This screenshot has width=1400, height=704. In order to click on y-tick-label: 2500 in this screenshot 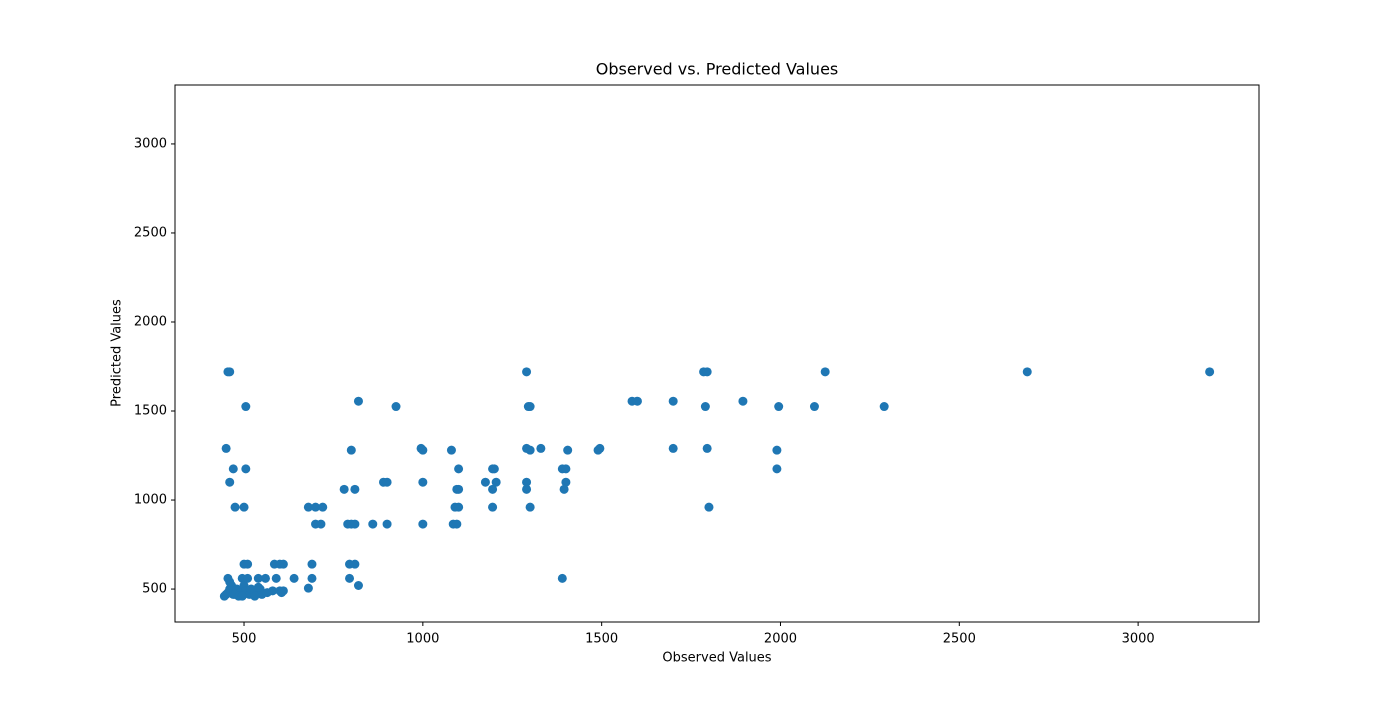, I will do `click(150, 232)`.